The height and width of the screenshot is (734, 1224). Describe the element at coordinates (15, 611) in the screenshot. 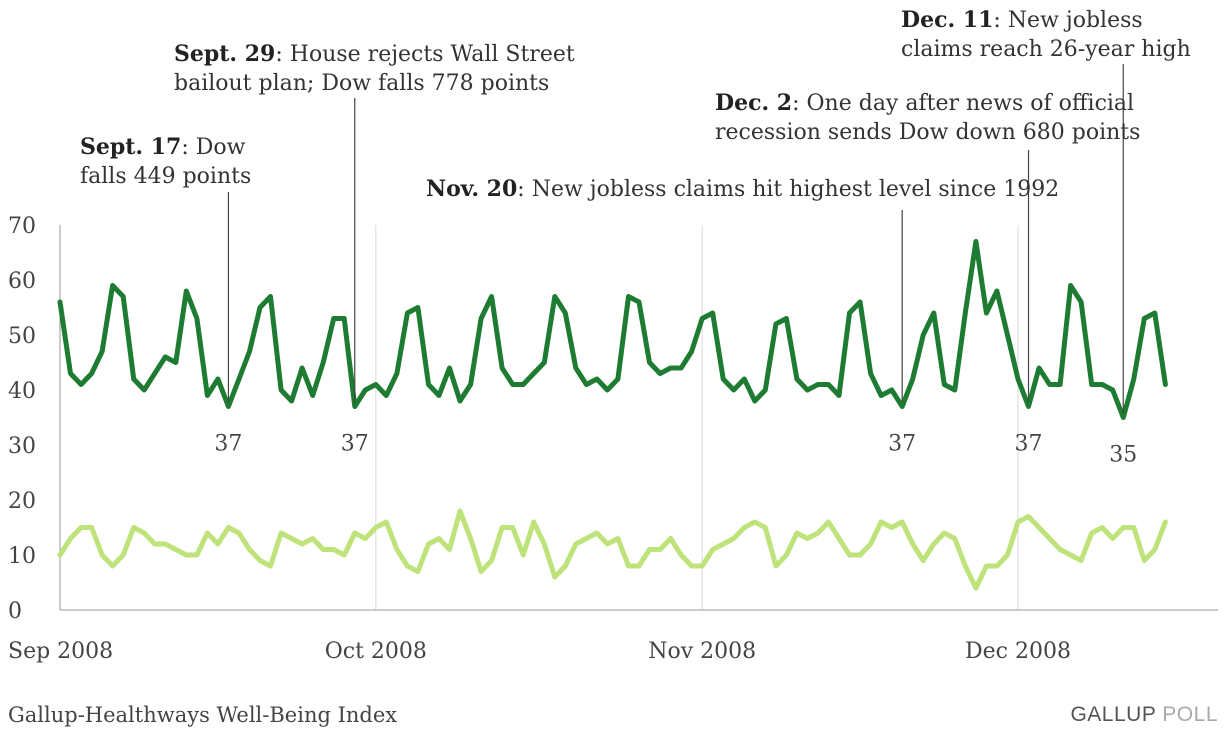

I see `y-tick-label: 0` at that location.